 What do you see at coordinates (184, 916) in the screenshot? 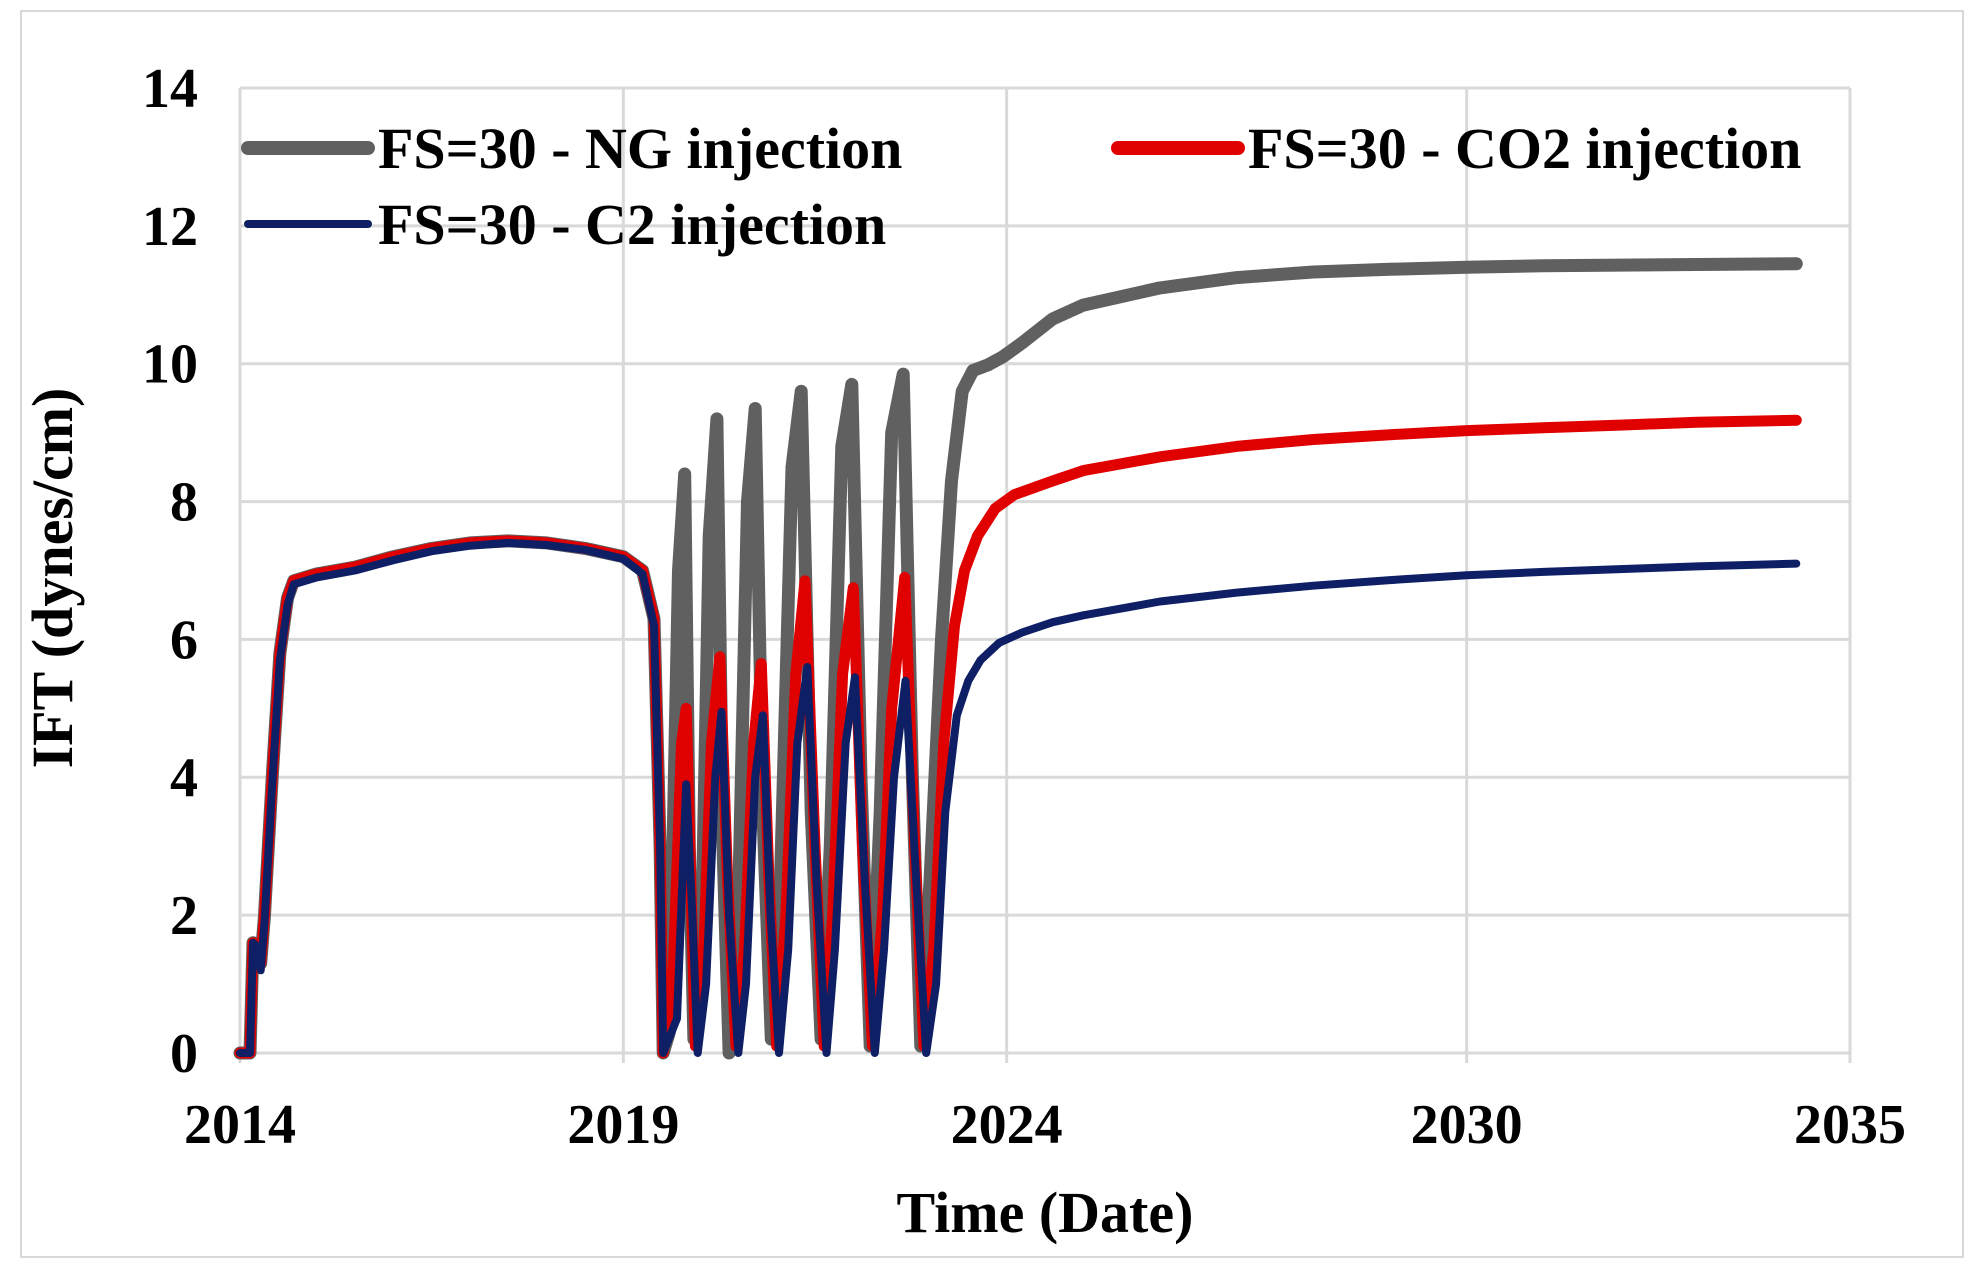
I see `y-tick-label: 2` at bounding box center [184, 916].